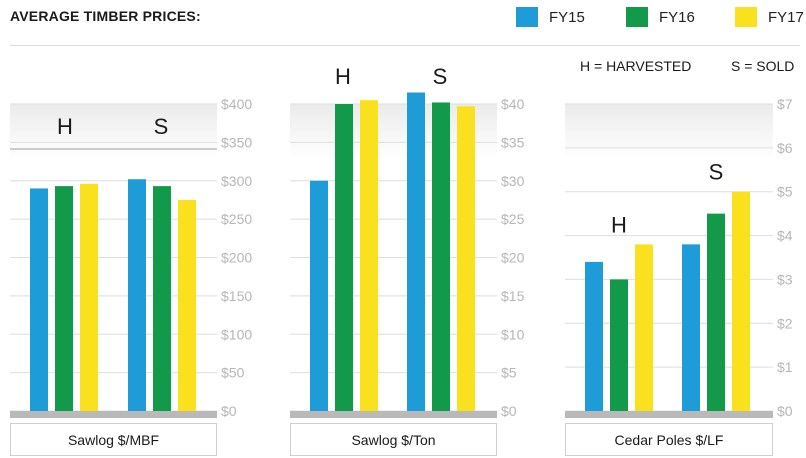 The width and height of the screenshot is (806, 458). What do you see at coordinates (513, 181) in the screenshot?
I see `y-tick-label: $30` at bounding box center [513, 181].